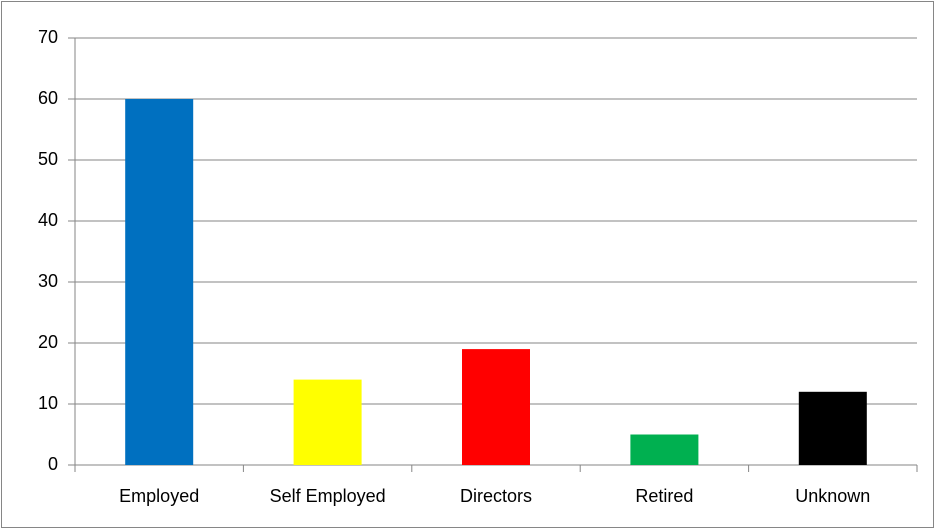  What do you see at coordinates (53, 464) in the screenshot?
I see `y-tick-label: 0` at bounding box center [53, 464].